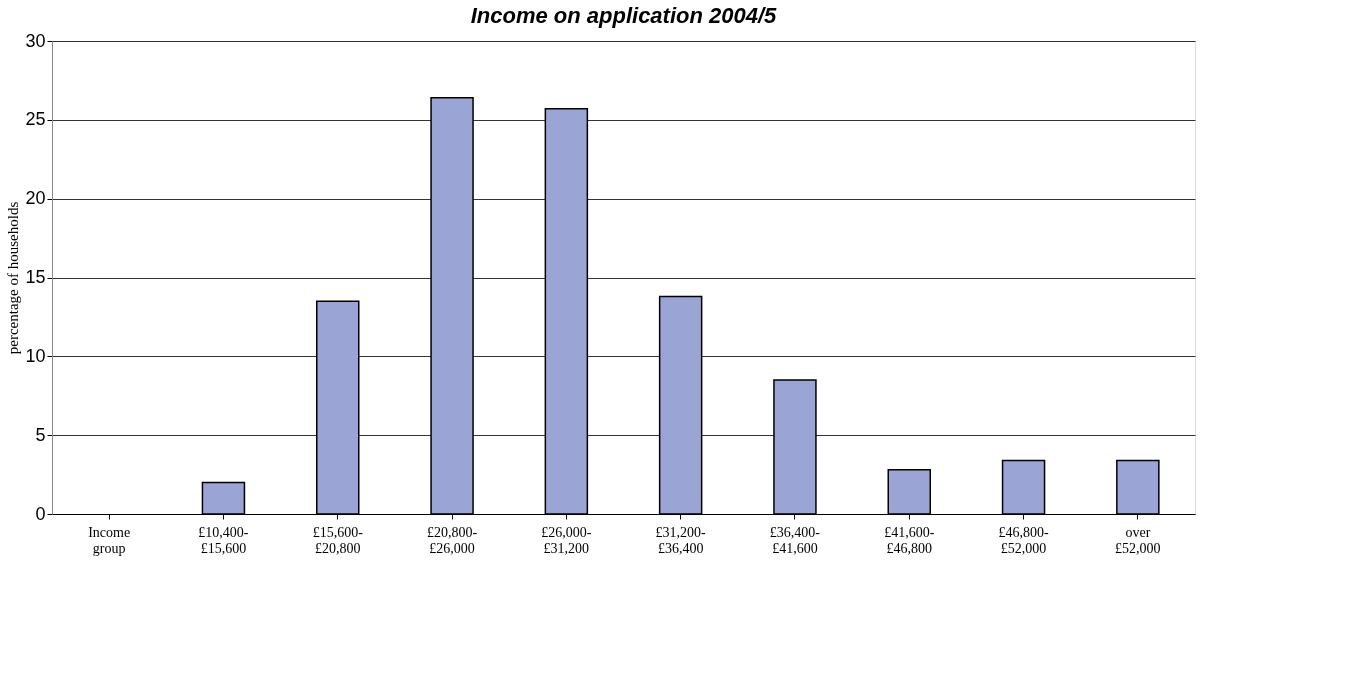 This screenshot has height=697, width=1362. Describe the element at coordinates (795, 540) in the screenshot. I see `x-tick-label: £36,400- £41,600` at that location.